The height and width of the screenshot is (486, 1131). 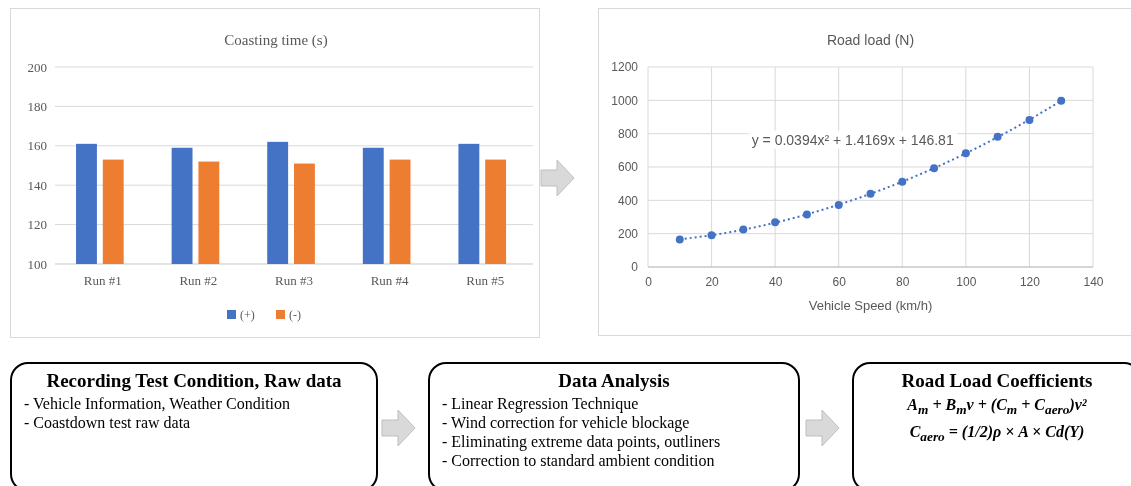 What do you see at coordinates (194, 381) in the screenshot?
I see `text: Recording Test Condition, Raw data` at bounding box center [194, 381].